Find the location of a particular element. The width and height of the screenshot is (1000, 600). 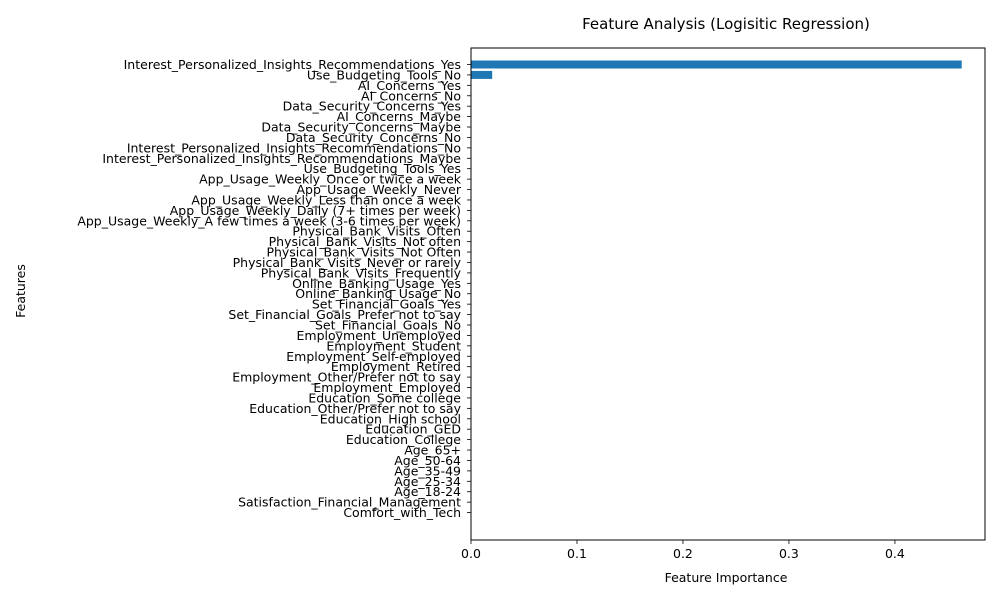

y-tick-label: Online_Banking_Usage_Yes is located at coordinates (376, 283).